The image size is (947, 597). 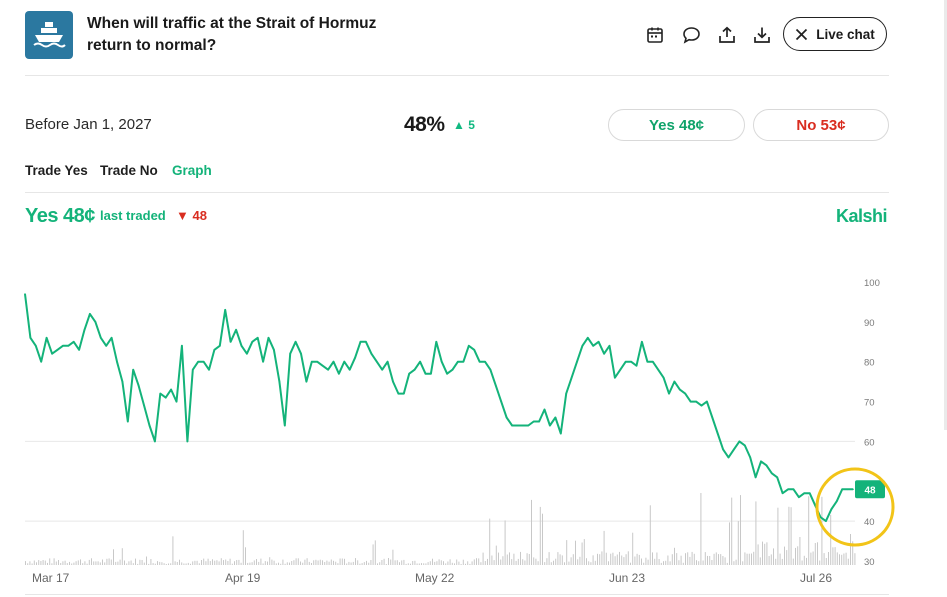 I want to click on market-icon, so click(x=49, y=35).